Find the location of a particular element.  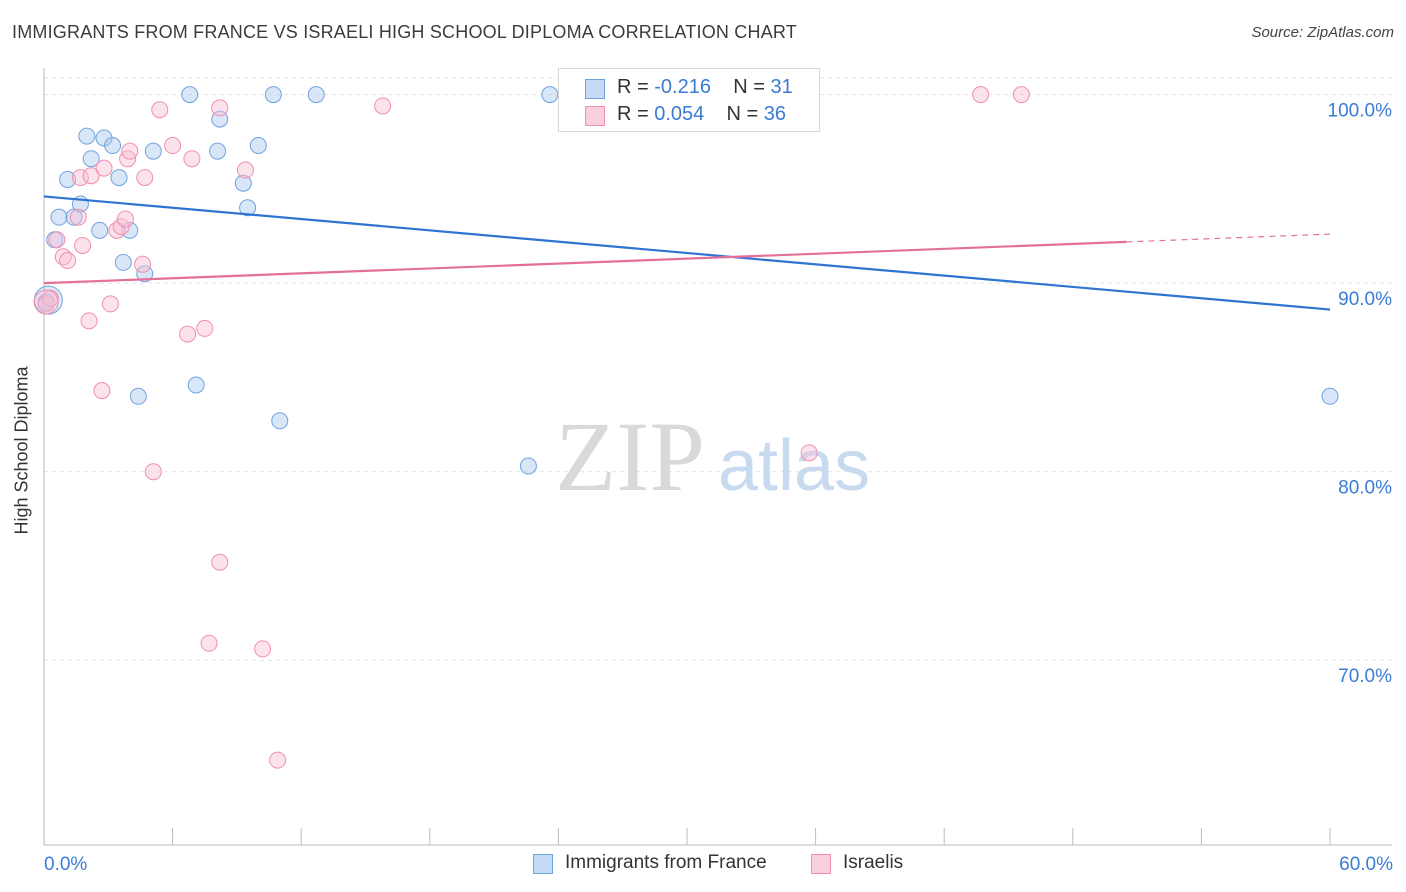

france-legend-swatch is located at coordinates (543, 864).